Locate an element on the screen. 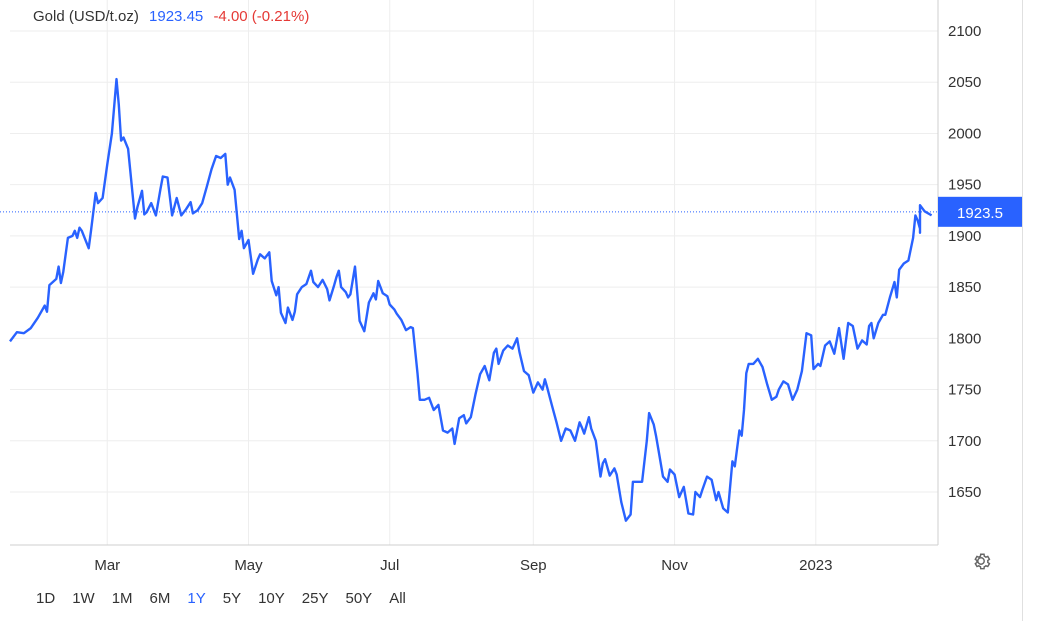 The width and height of the screenshot is (1046, 621). y-tick-label: 1650 is located at coordinates (964, 492).